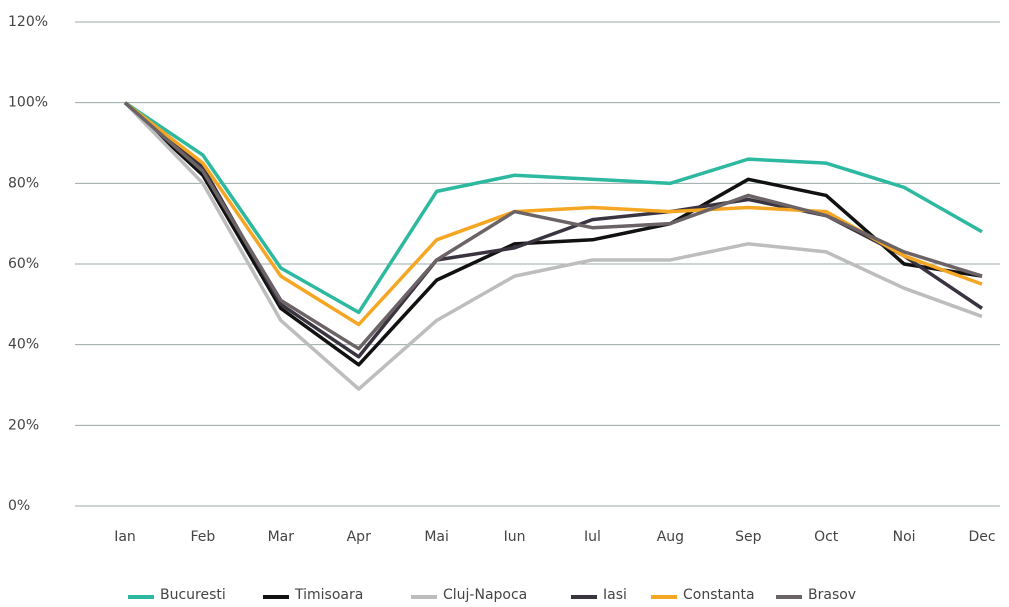 The width and height of the screenshot is (1009, 607). Describe the element at coordinates (719, 595) in the screenshot. I see `legend-label: Constanta` at that location.